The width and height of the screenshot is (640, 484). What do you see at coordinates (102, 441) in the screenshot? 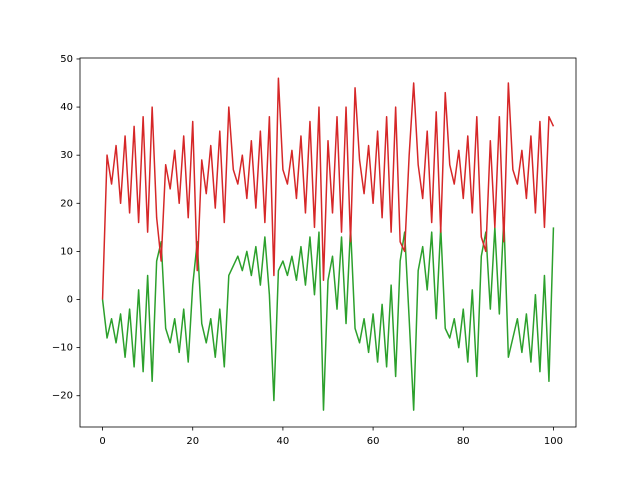
I see `x-tick-label: 0` at bounding box center [102, 441].